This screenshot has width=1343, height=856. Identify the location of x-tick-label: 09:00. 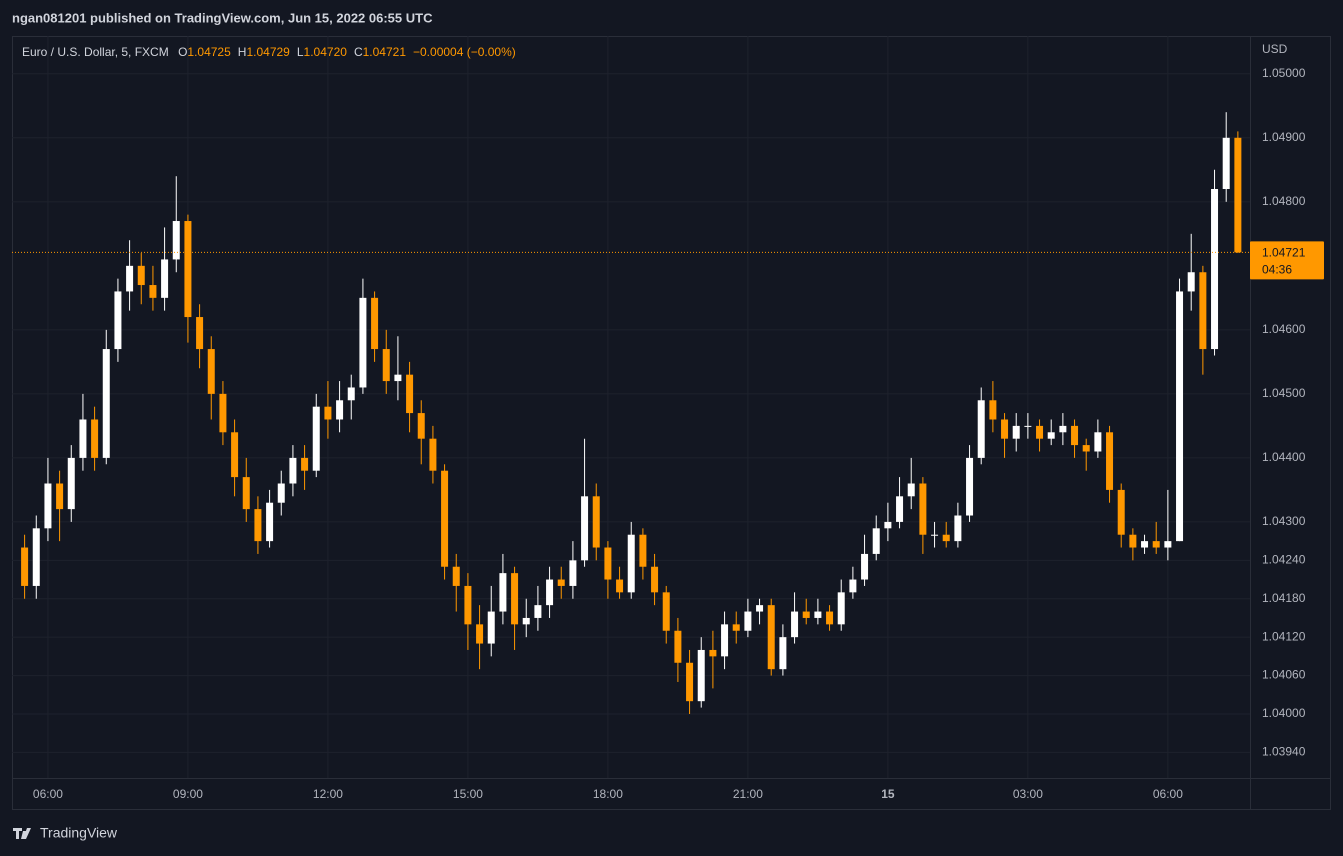
(188, 794).